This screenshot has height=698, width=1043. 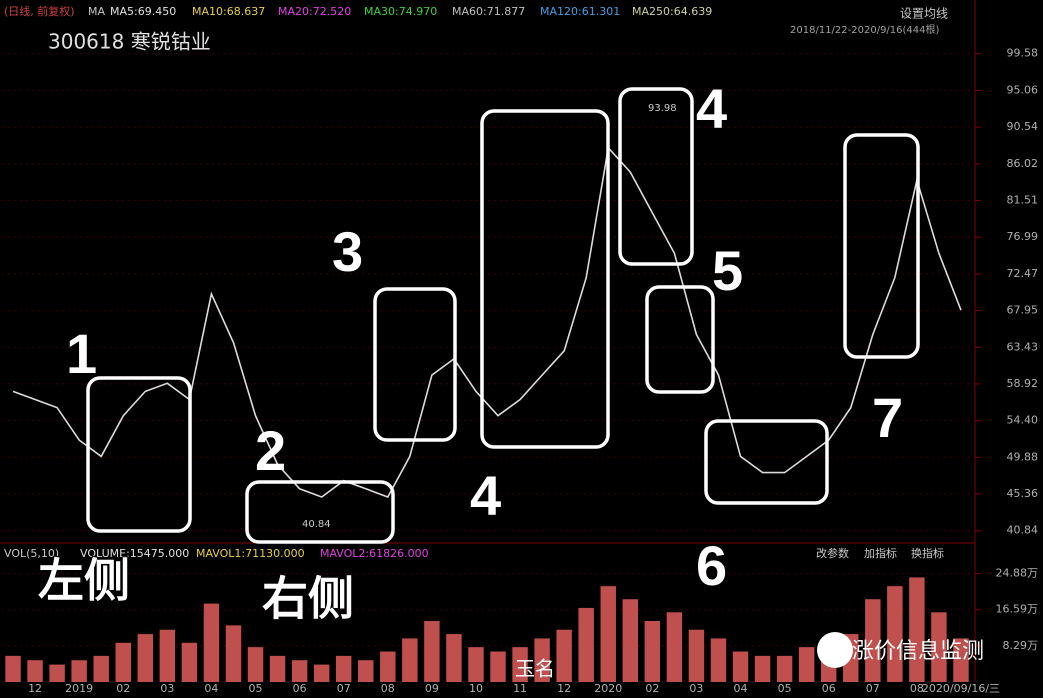 What do you see at coordinates (129, 42) in the screenshot?
I see `stock-name: 300618 寒锐钴业` at bounding box center [129, 42].